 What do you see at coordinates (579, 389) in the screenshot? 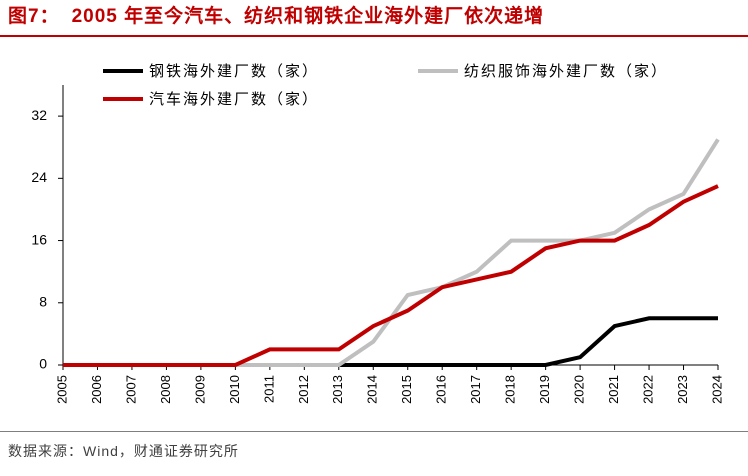
I see `x-tick-label: 2020` at bounding box center [579, 389].